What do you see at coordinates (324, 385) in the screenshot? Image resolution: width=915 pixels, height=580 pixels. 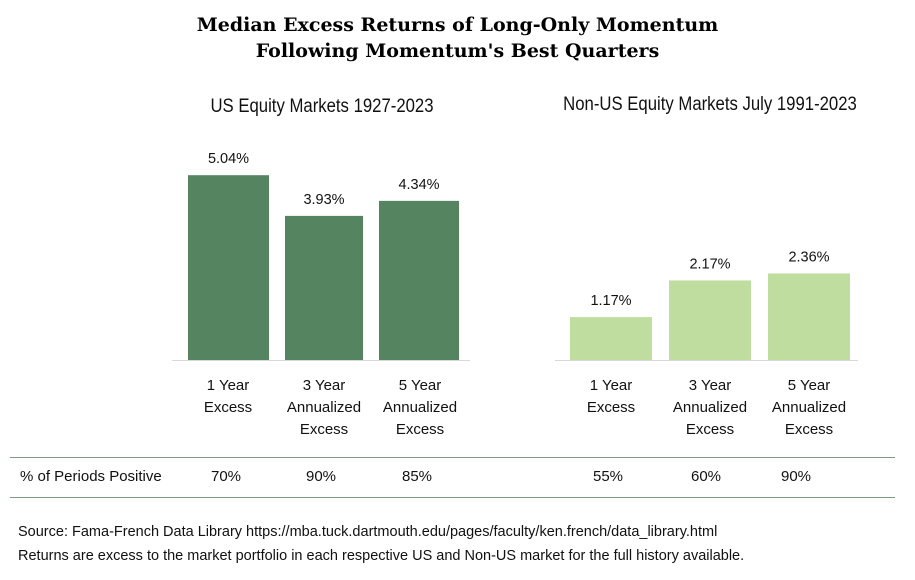 I see `us-category-label-2-line-1: 3 Year` at bounding box center [324, 385].